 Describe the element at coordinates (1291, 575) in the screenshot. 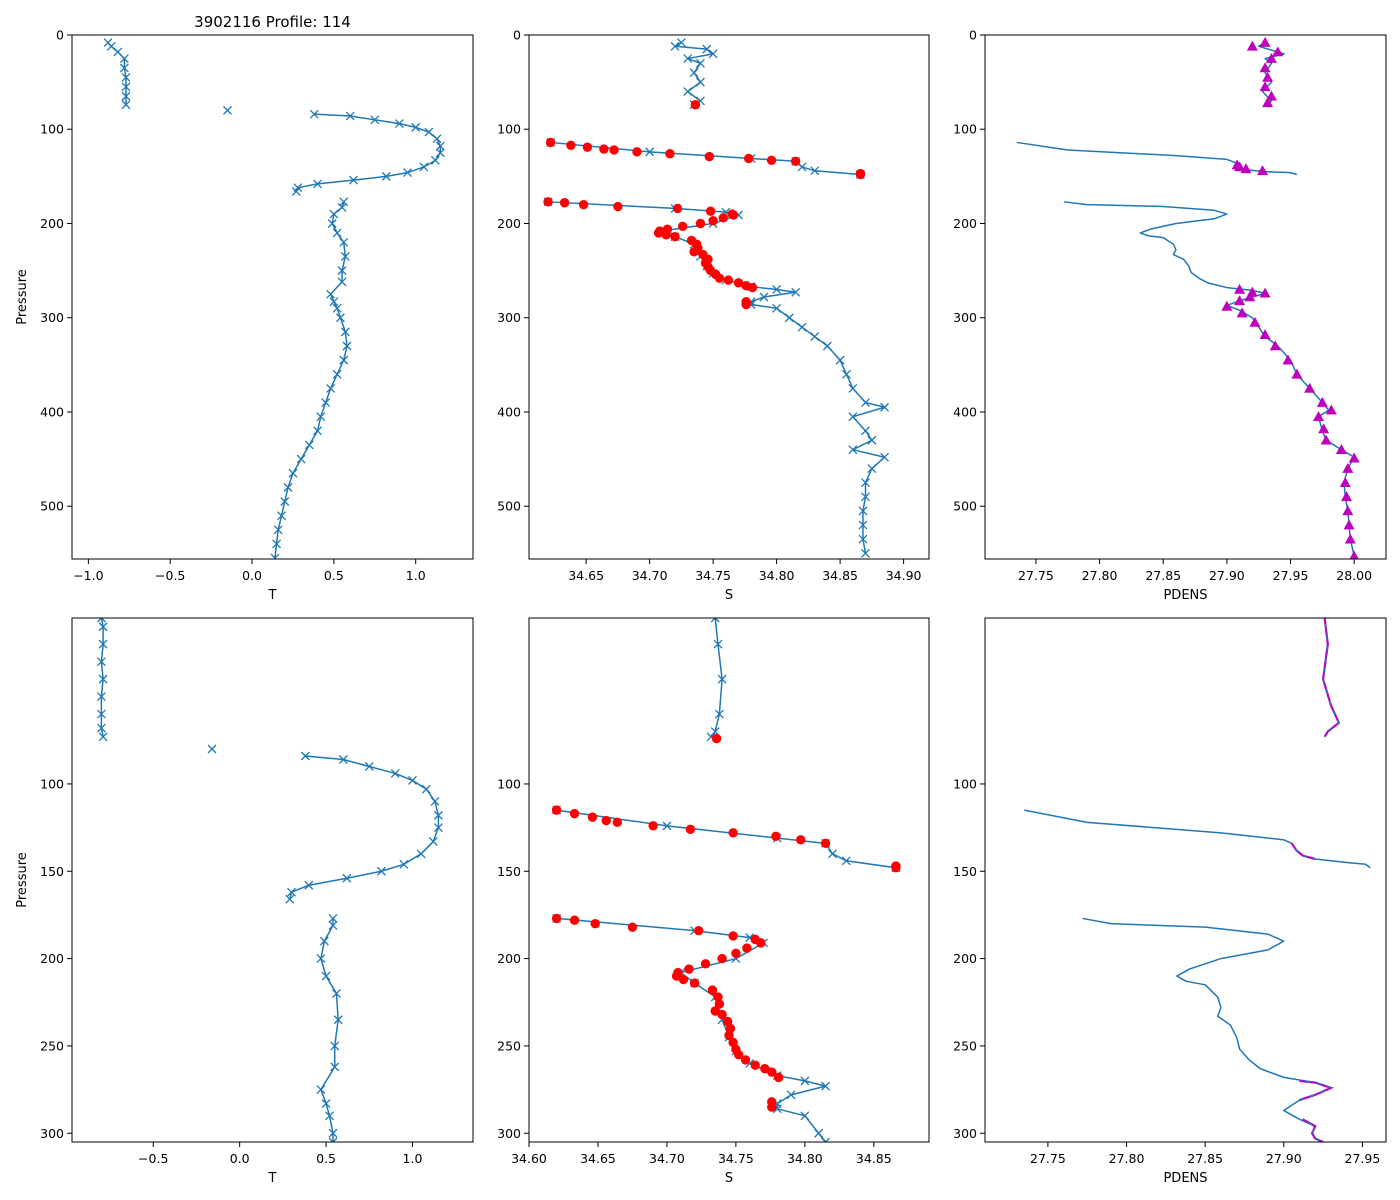

I see `x-tick-label: 27.95` at that location.